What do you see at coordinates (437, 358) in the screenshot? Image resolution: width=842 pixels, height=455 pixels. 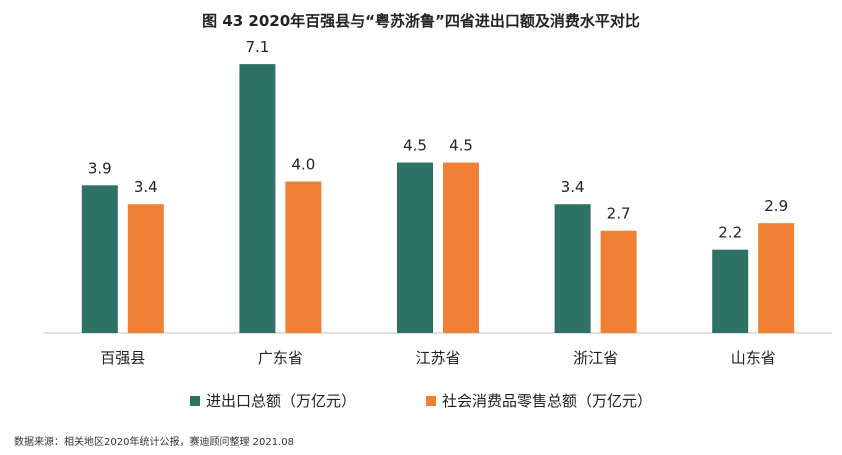 I see `category-label-2: 江苏省` at bounding box center [437, 358].